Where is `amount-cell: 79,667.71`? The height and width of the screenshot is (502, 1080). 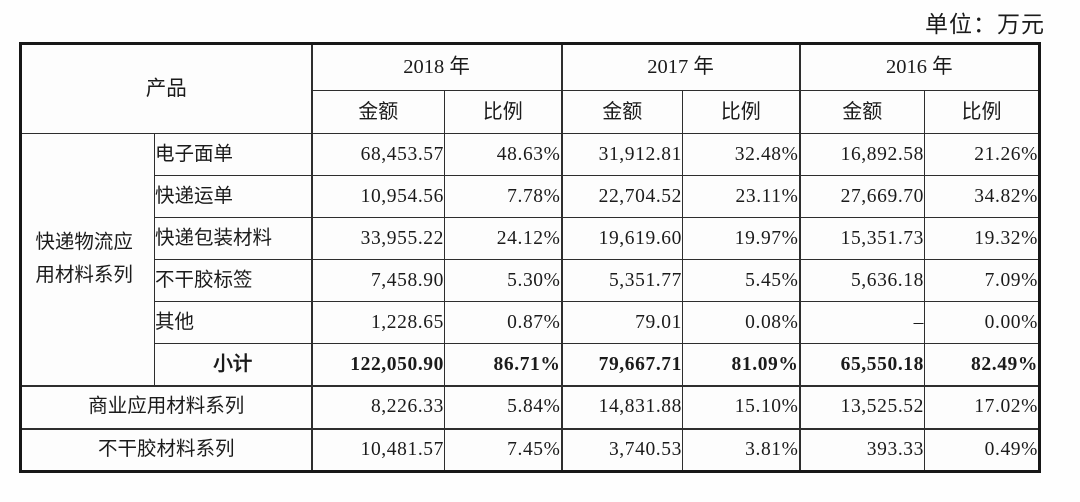
amount-cell: 79,667.71 is located at coordinates (621, 364).